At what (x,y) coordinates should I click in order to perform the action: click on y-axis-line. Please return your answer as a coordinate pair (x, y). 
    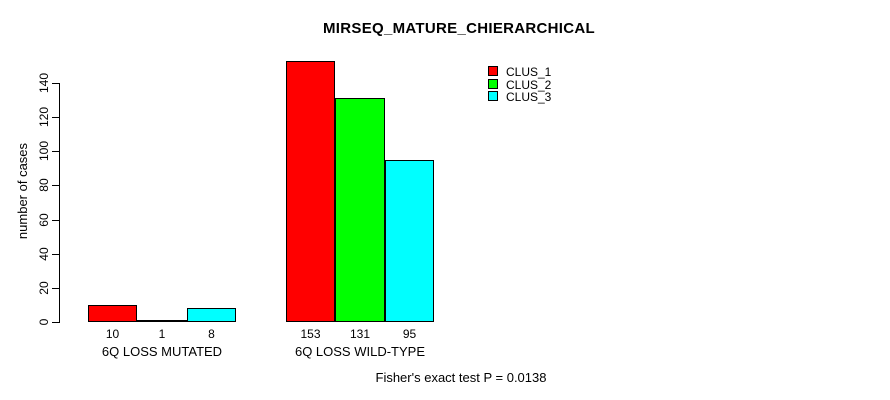
    Looking at the image, I should click on (59, 203).